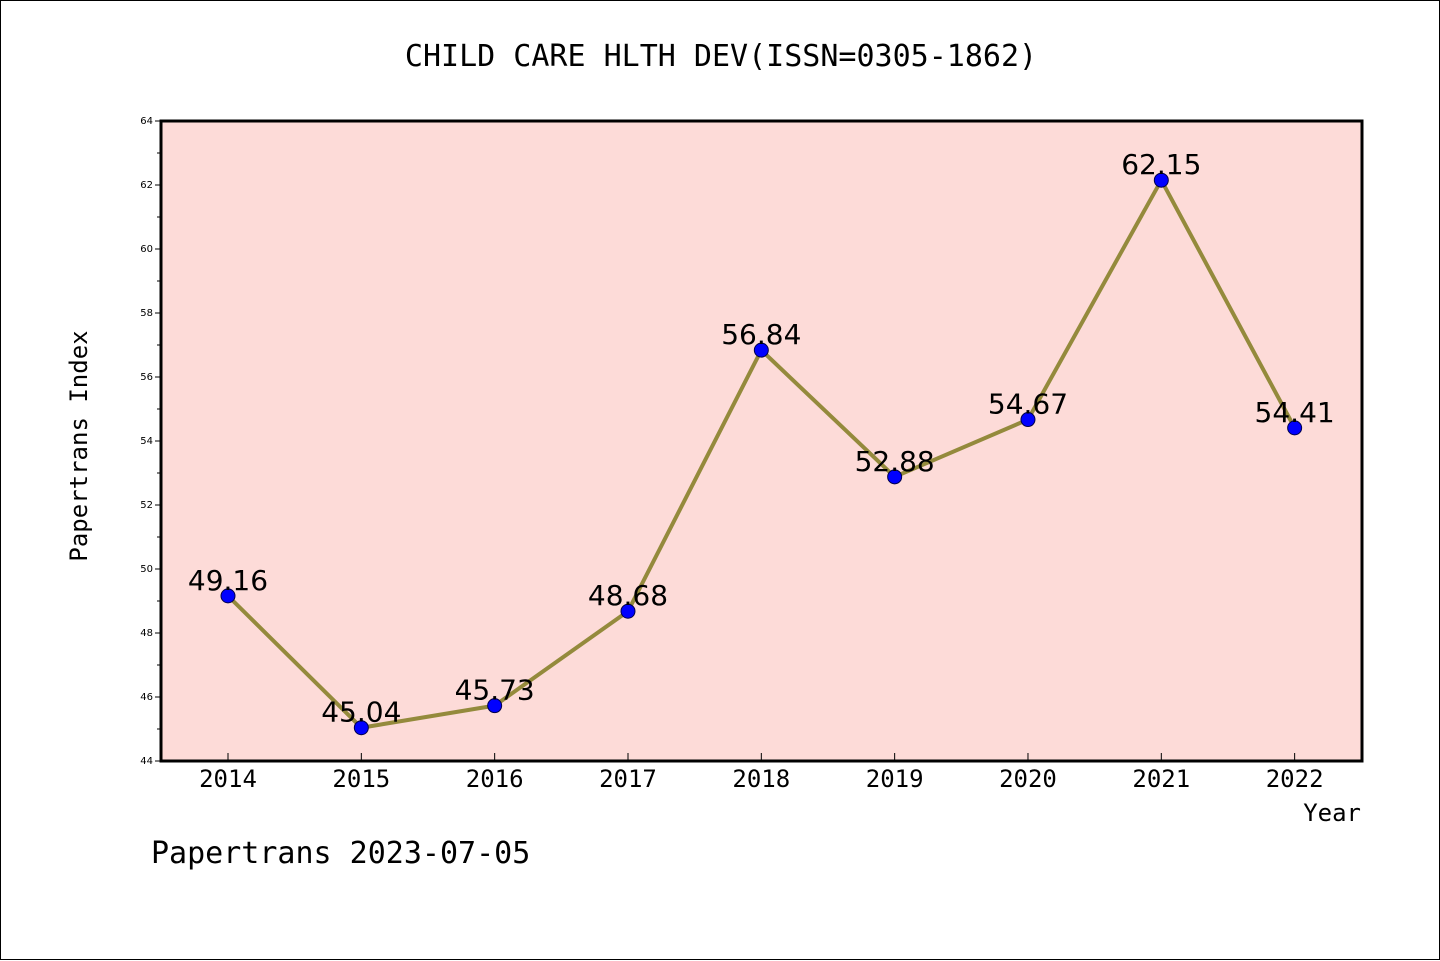  Describe the element at coordinates (146, 697) in the screenshot. I see `y-tick-label: 46` at that location.